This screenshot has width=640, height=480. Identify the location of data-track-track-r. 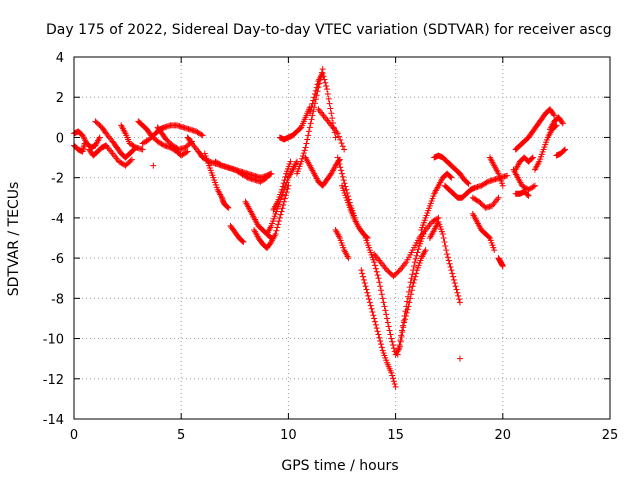
(282, 185).